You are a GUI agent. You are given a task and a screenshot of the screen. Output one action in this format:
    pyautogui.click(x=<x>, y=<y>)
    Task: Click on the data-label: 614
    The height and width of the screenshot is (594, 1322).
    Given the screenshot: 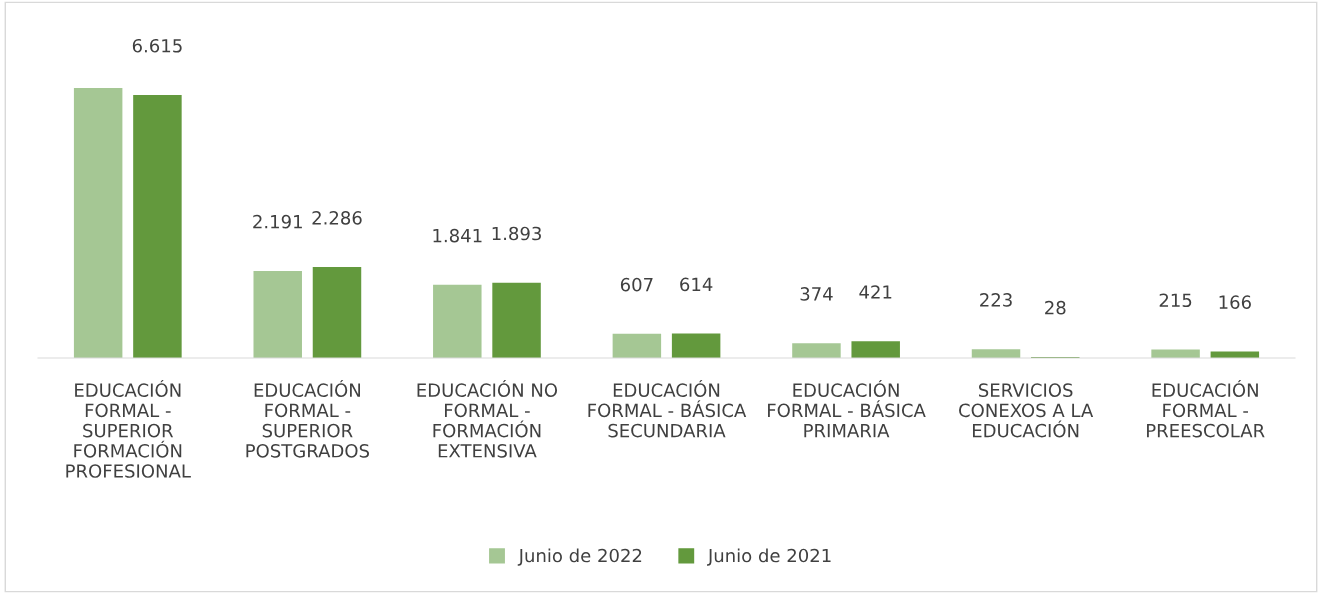 What is the action you would take?
    pyautogui.click(x=696, y=284)
    